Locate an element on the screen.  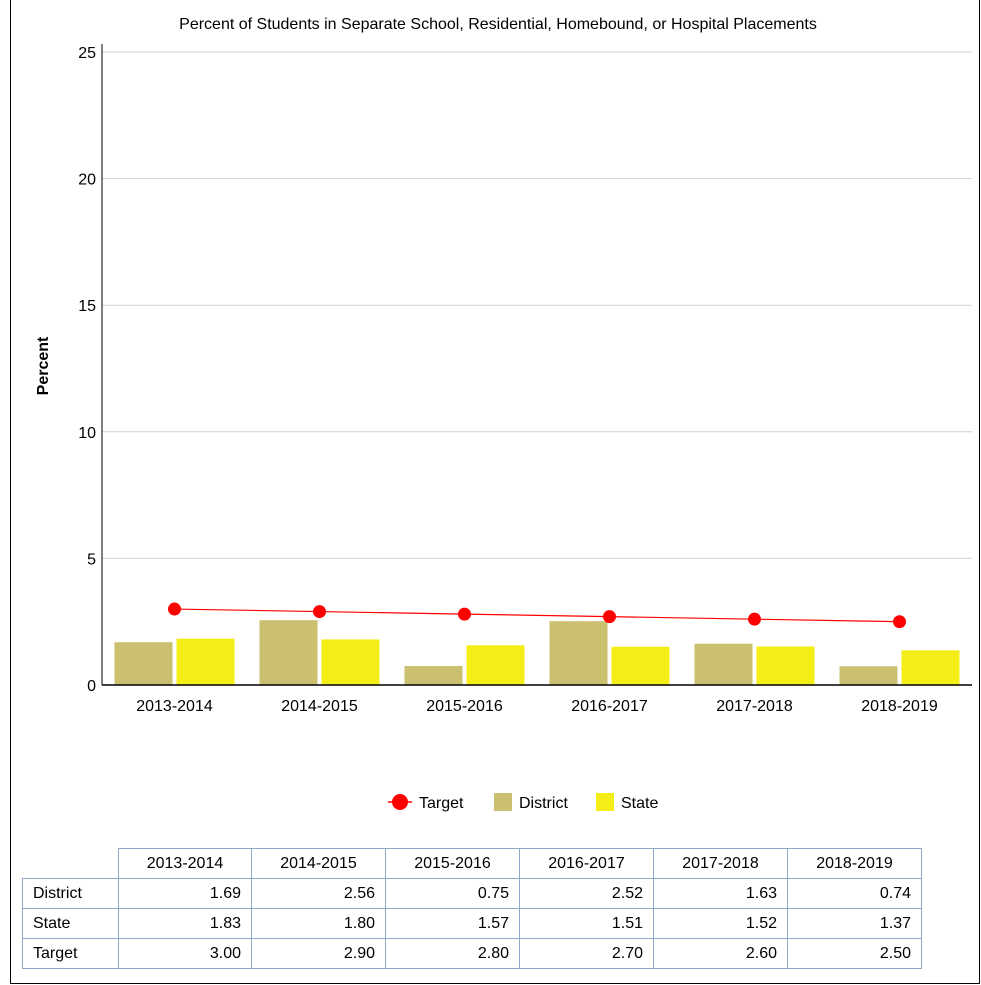
bar-layer is located at coordinates (537, 652).